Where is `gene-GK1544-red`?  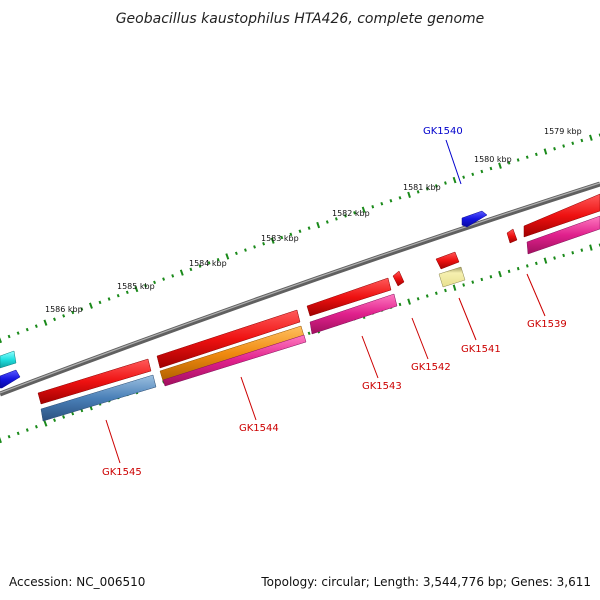
gene-GK1544-red is located at coordinates (228, 339).